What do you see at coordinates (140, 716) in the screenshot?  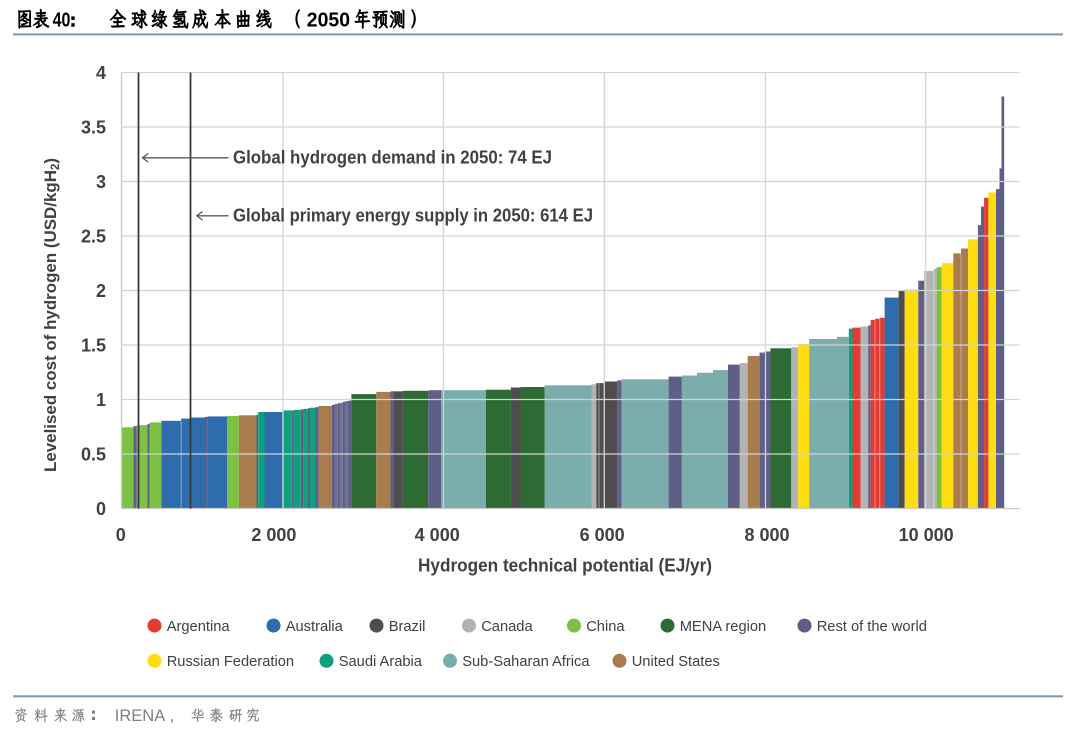 I see `svg-text: IRENA` at bounding box center [140, 716].